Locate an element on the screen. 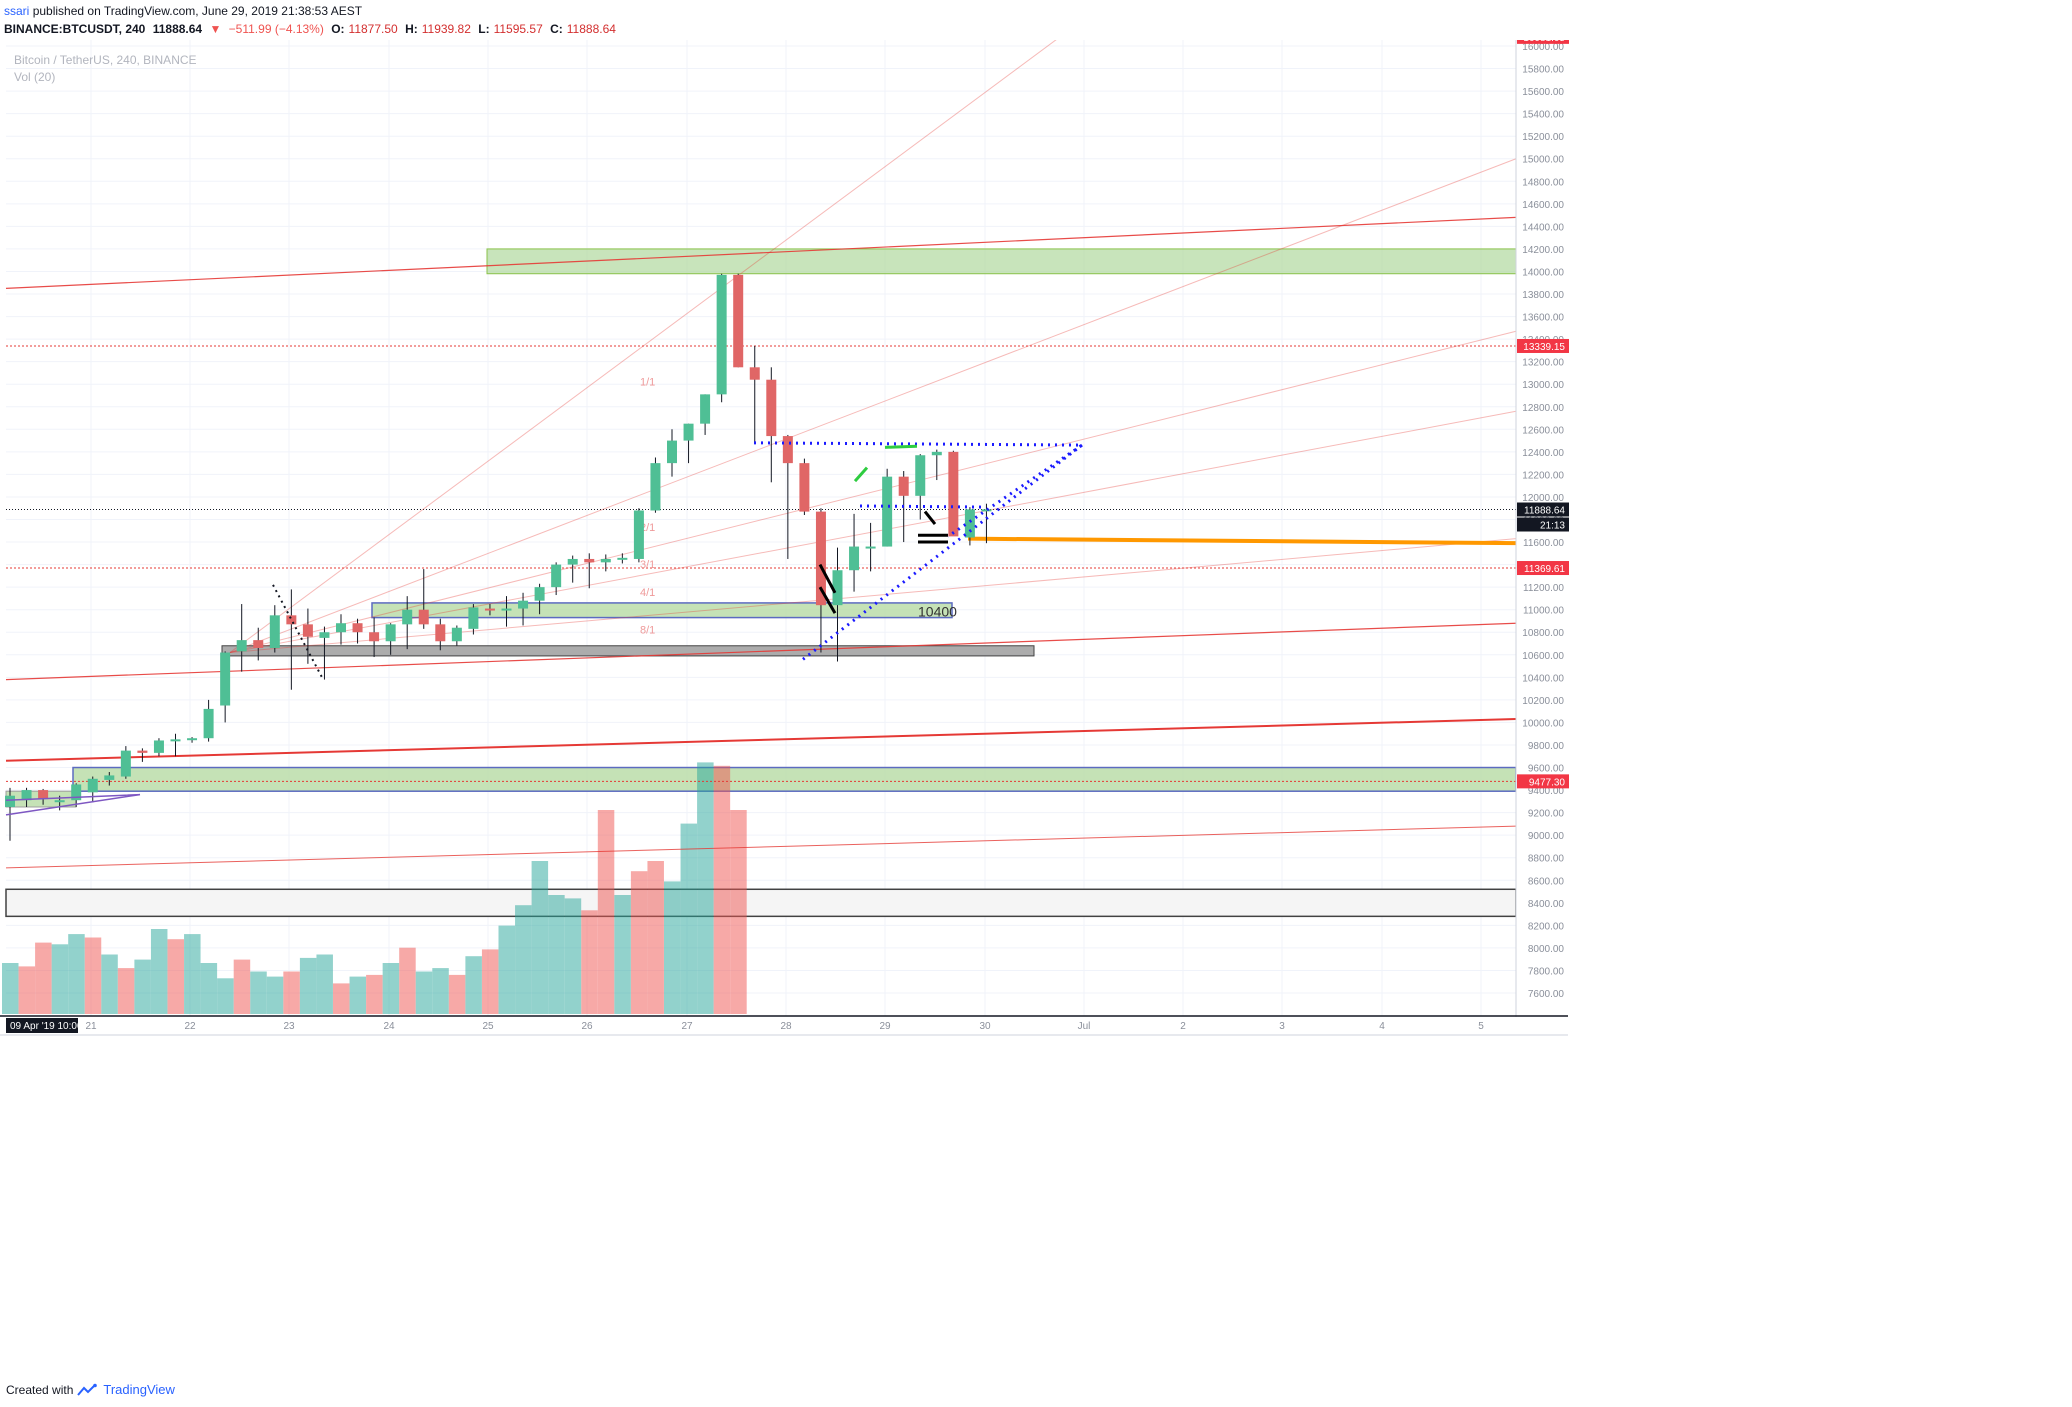 This screenshot has width=2072, height=1407. price-tick-label: 10800.00 is located at coordinates (1543, 633).